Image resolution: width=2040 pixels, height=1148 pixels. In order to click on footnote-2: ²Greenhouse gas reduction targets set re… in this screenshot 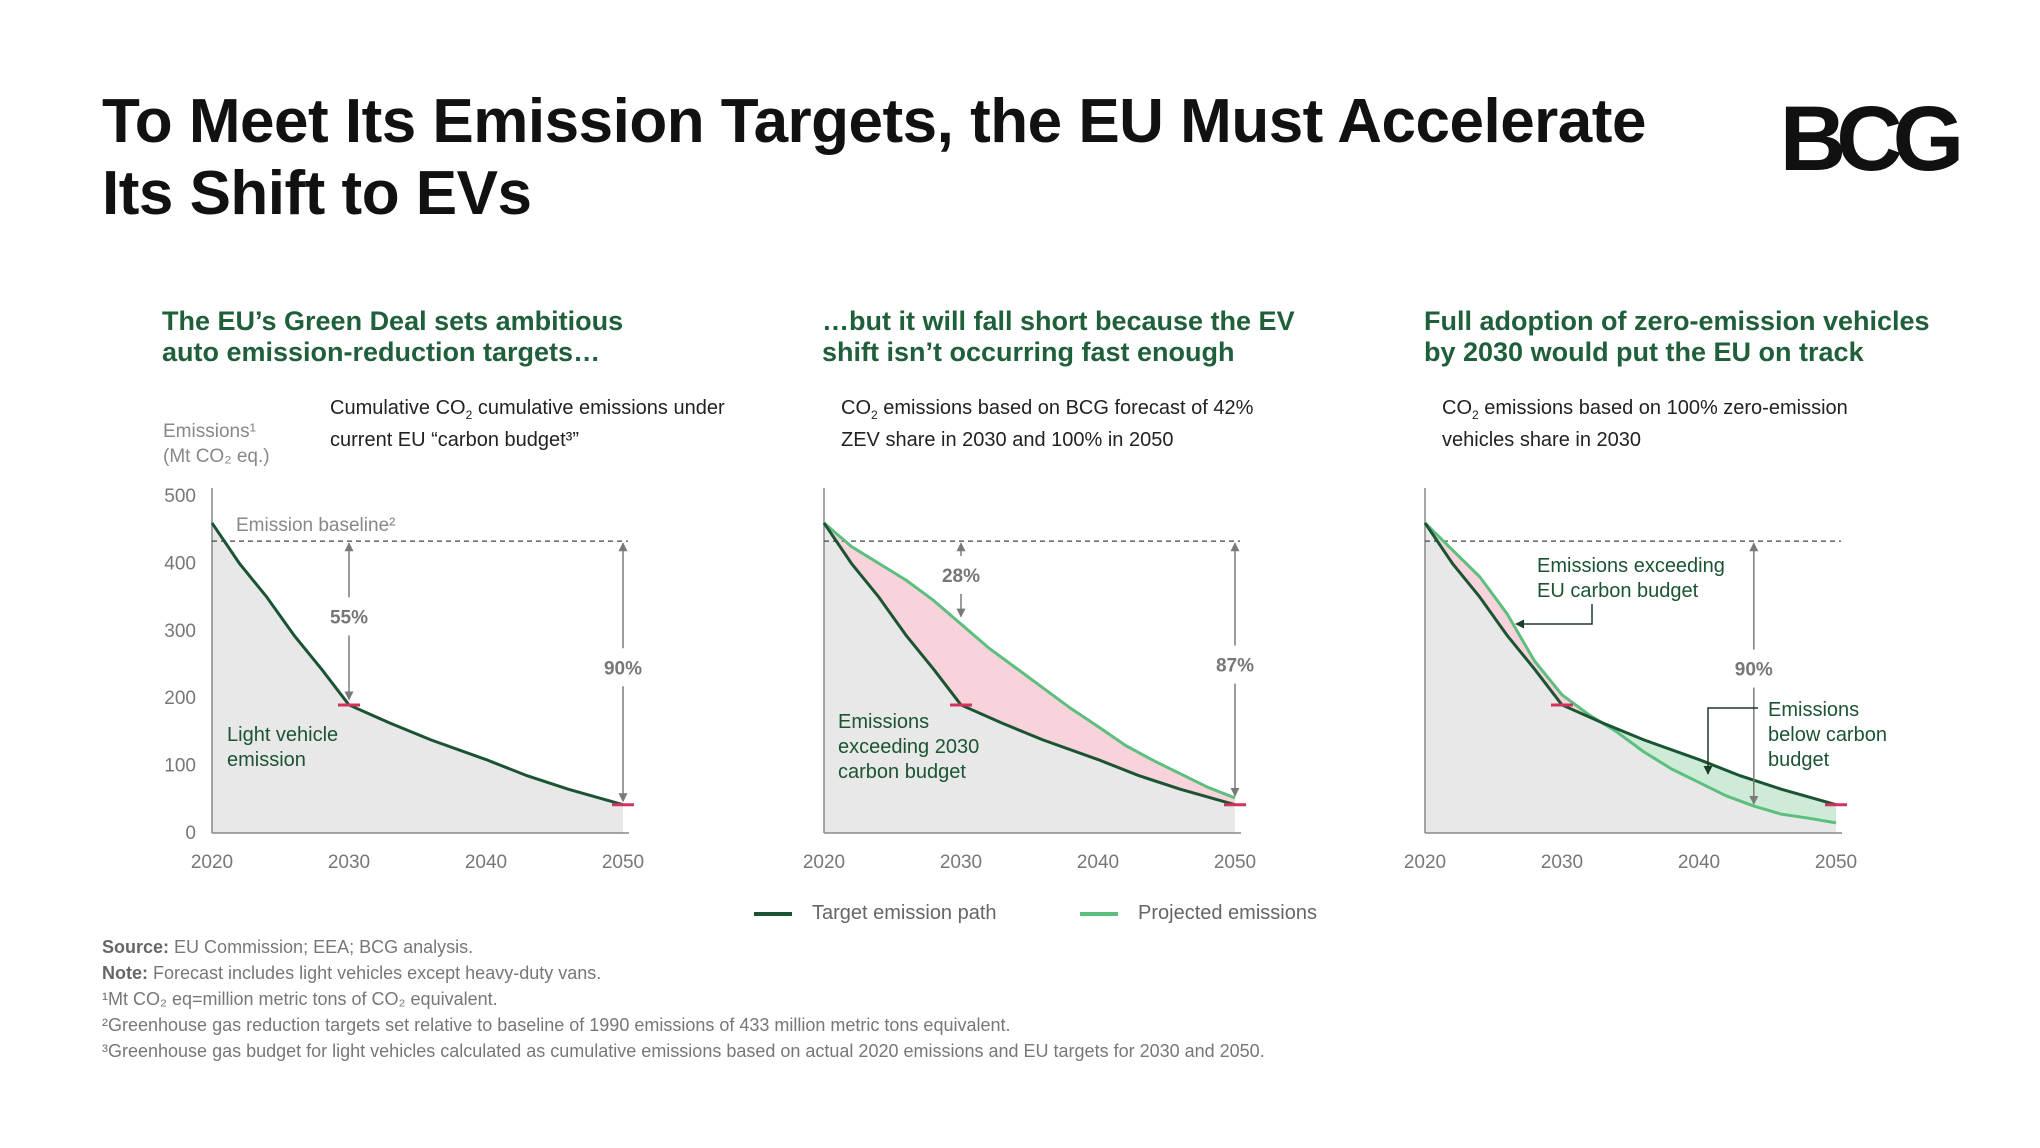, I will do `click(556, 1025)`.